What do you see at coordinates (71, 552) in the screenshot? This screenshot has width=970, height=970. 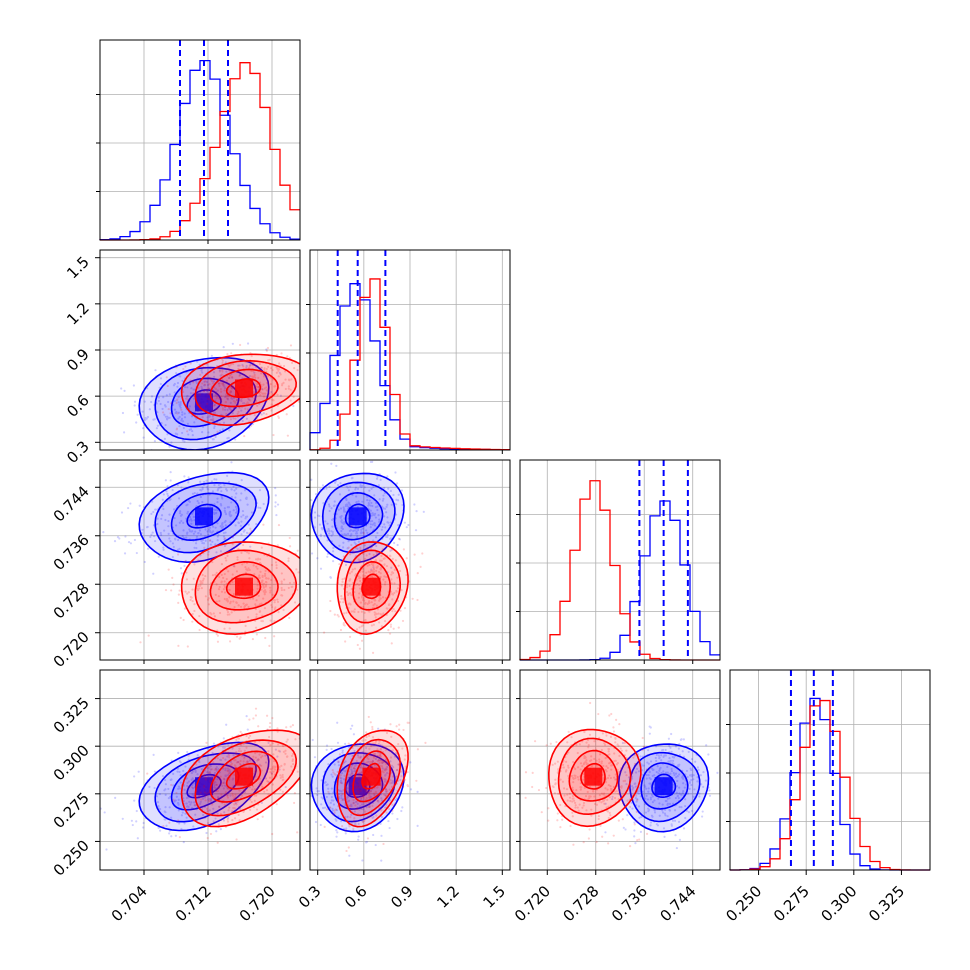 I see `y-tick-label: 0.736` at bounding box center [71, 552].